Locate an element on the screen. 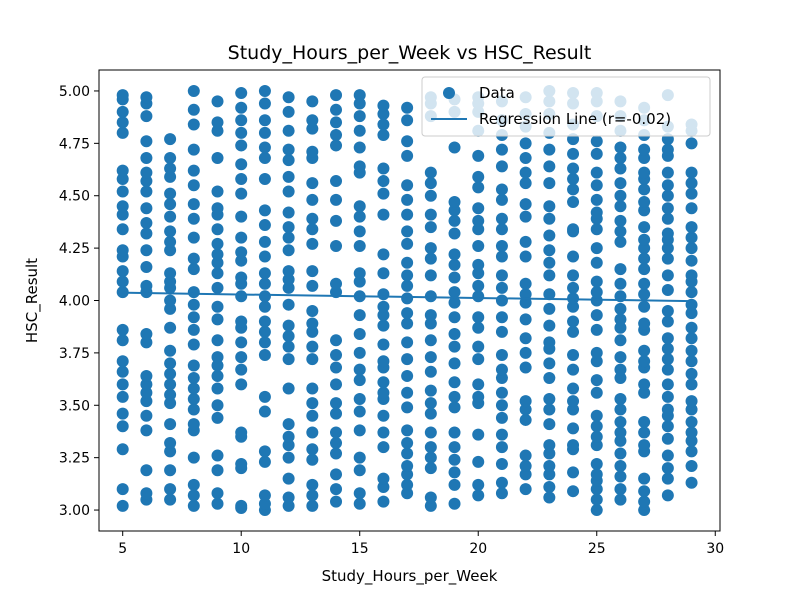 This screenshot has width=796, height=600. y-tick-label: 4.25 is located at coordinates (74, 249).